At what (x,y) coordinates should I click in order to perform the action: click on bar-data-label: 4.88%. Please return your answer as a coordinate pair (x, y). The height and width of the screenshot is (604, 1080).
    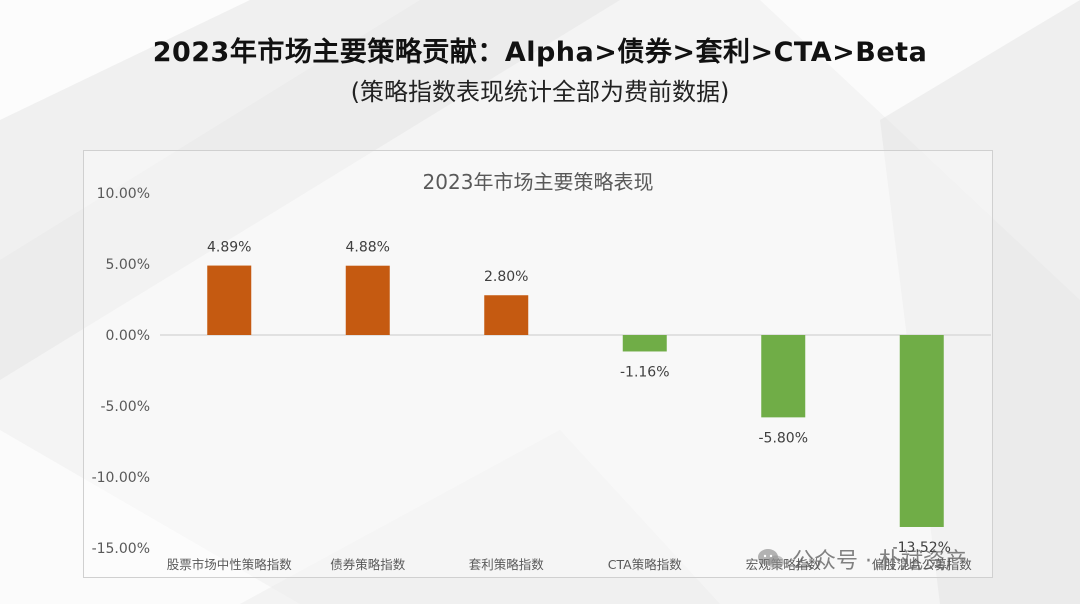
    Looking at the image, I should click on (368, 248).